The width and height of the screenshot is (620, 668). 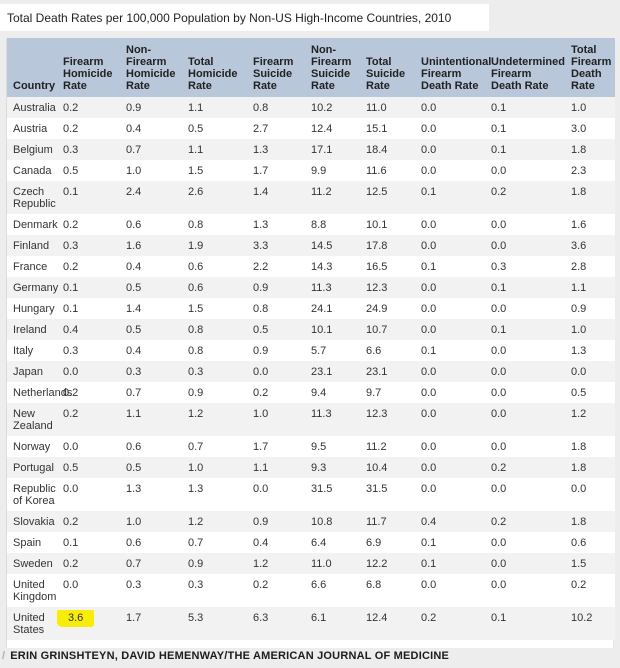 What do you see at coordinates (196, 522) in the screenshot?
I see `cell-value: 1.2` at bounding box center [196, 522].